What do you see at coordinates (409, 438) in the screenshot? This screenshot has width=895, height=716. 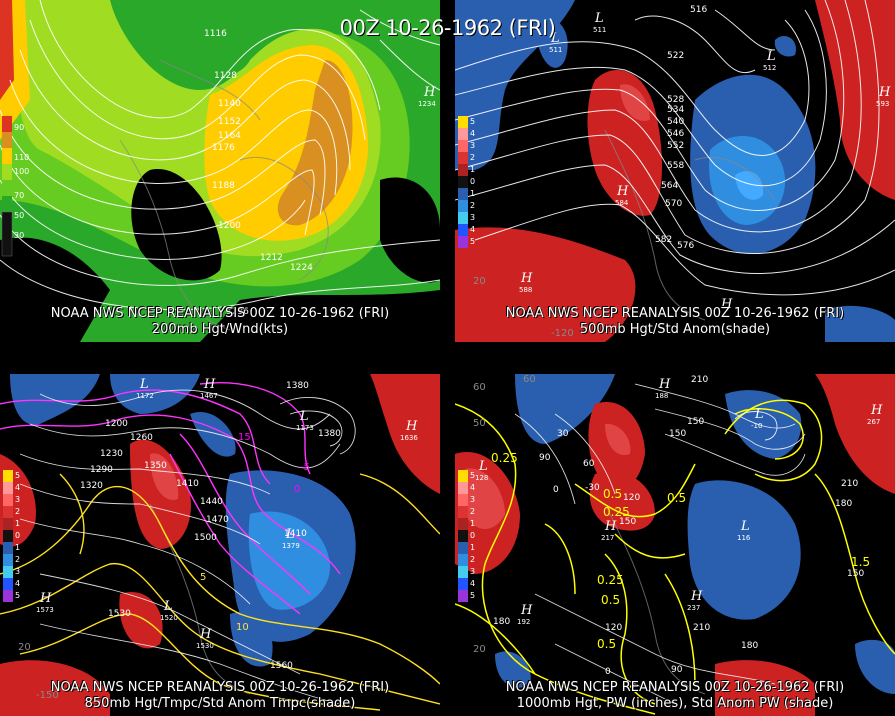 I see `center-value: 1636` at bounding box center [409, 438].